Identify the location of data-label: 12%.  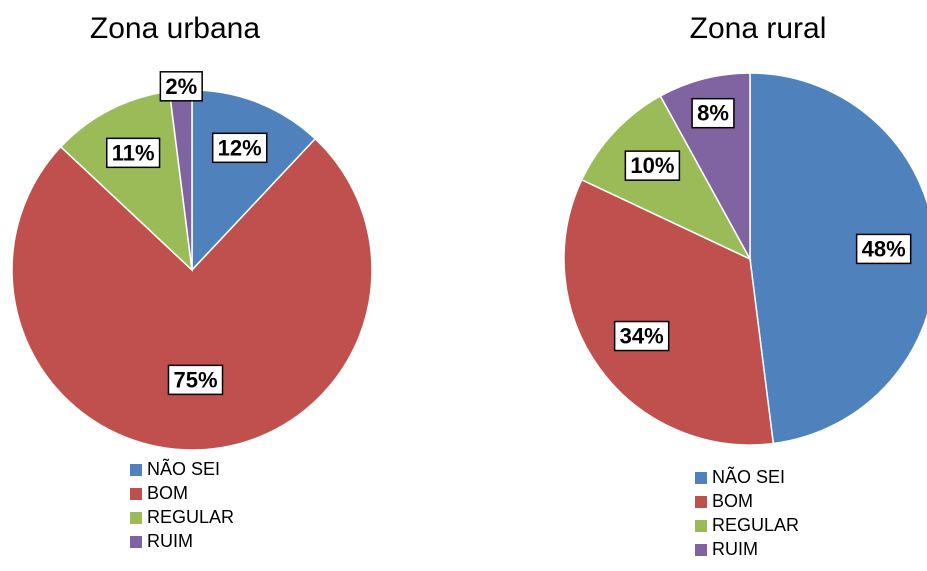
(240, 147).